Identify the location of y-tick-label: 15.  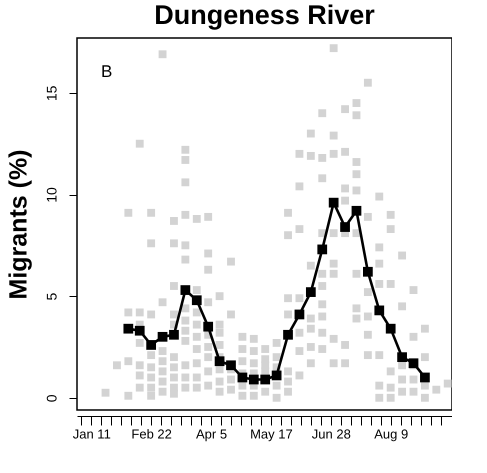
(52, 93).